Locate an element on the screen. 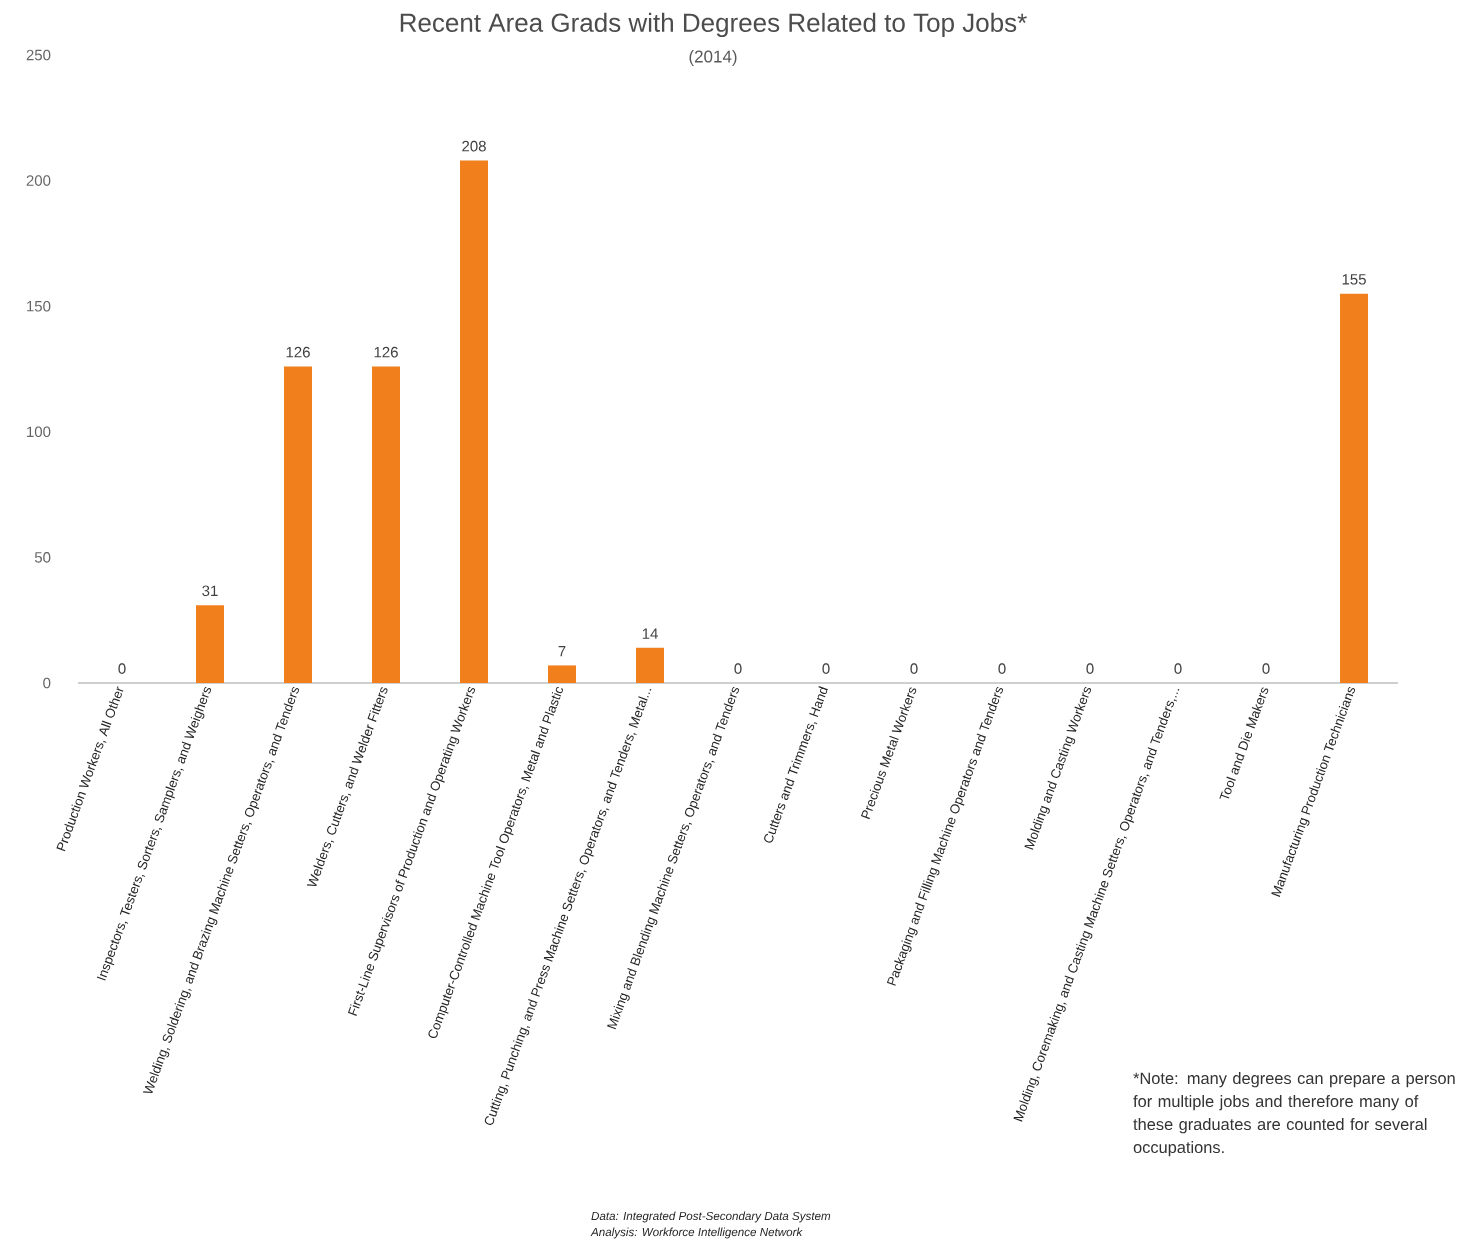  text: Data: Integrated Post-Secondary Data System is located at coordinates (711, 1217).